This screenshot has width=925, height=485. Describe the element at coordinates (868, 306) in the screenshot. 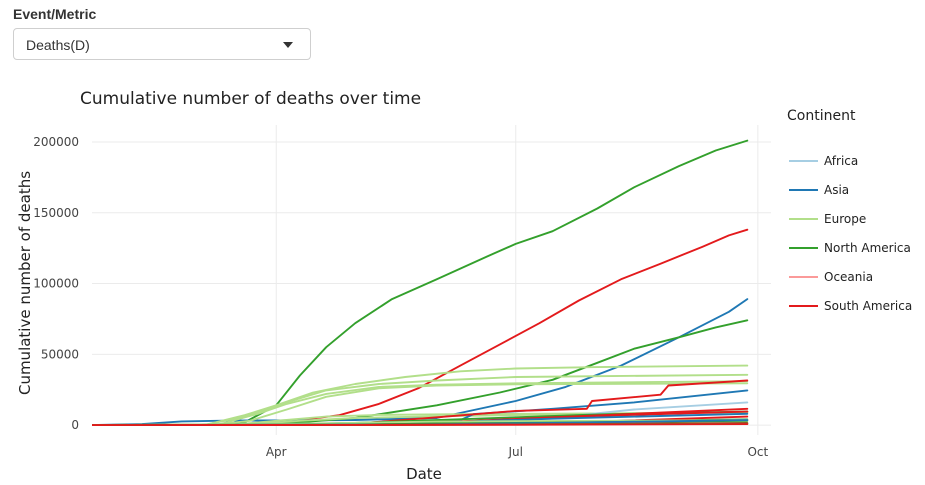

I see `legend-label: South America` at that location.